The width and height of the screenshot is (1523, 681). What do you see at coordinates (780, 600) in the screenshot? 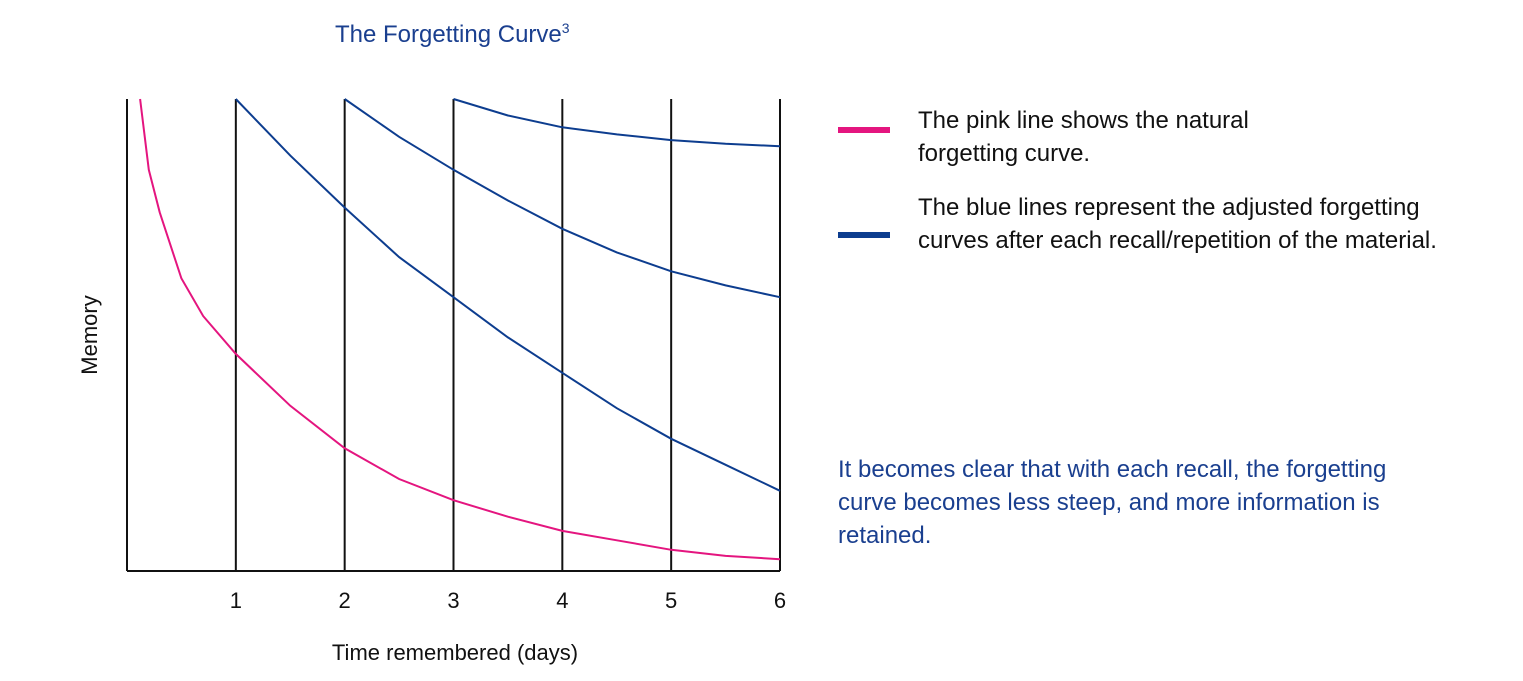
I see `x-tick-label: 6` at bounding box center [780, 600].